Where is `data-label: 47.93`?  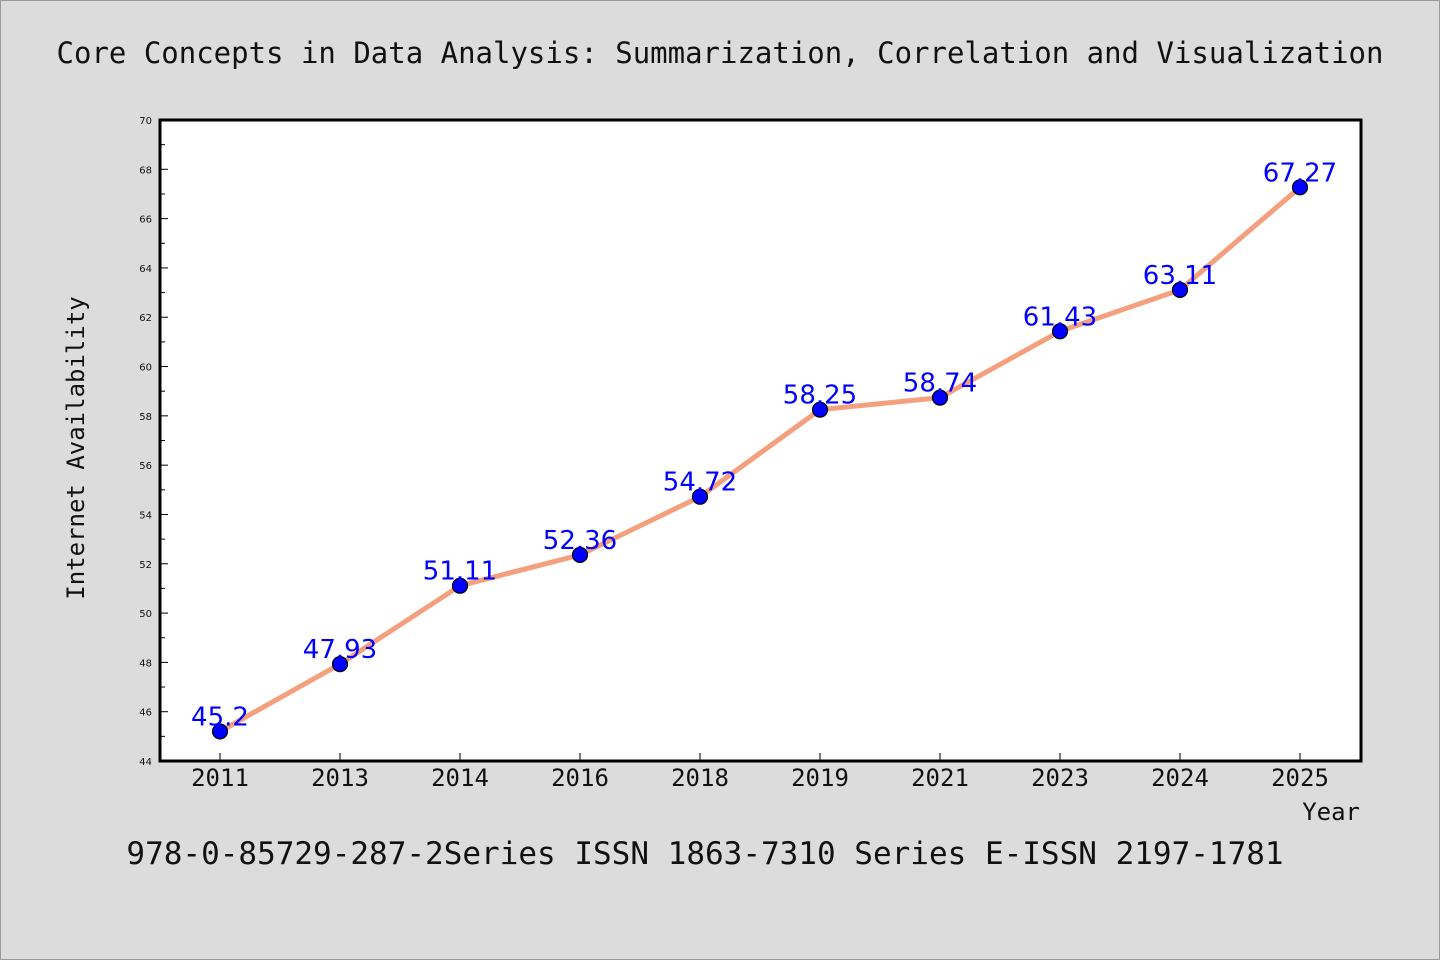
data-label: 47.93 is located at coordinates (340, 650).